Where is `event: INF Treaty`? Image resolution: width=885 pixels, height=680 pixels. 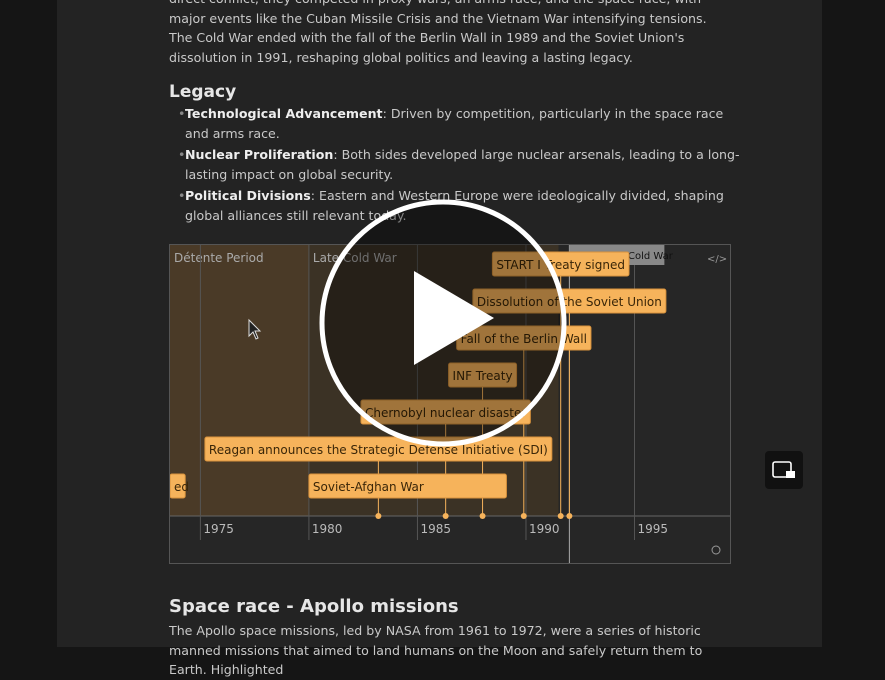
event: INF Treaty is located at coordinates (483, 375).